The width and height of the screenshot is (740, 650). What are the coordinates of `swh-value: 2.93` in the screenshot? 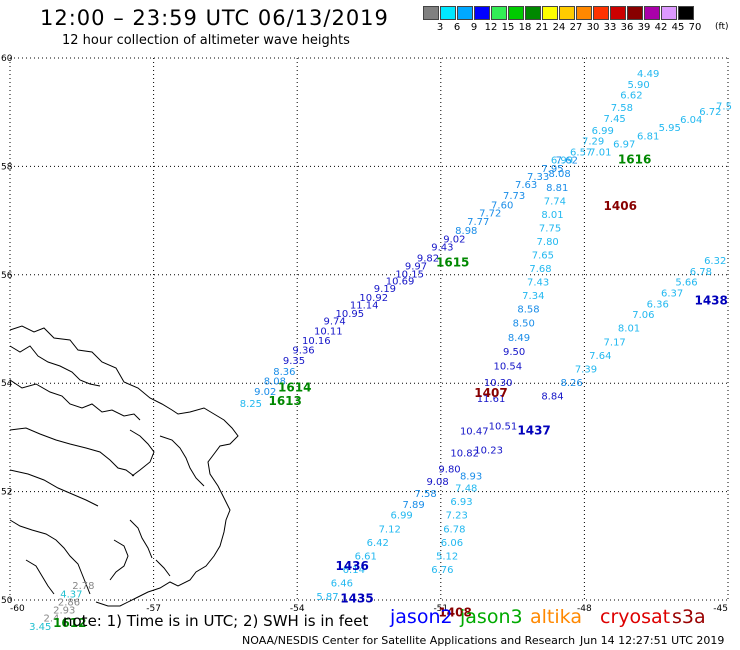 It's located at (64, 611).